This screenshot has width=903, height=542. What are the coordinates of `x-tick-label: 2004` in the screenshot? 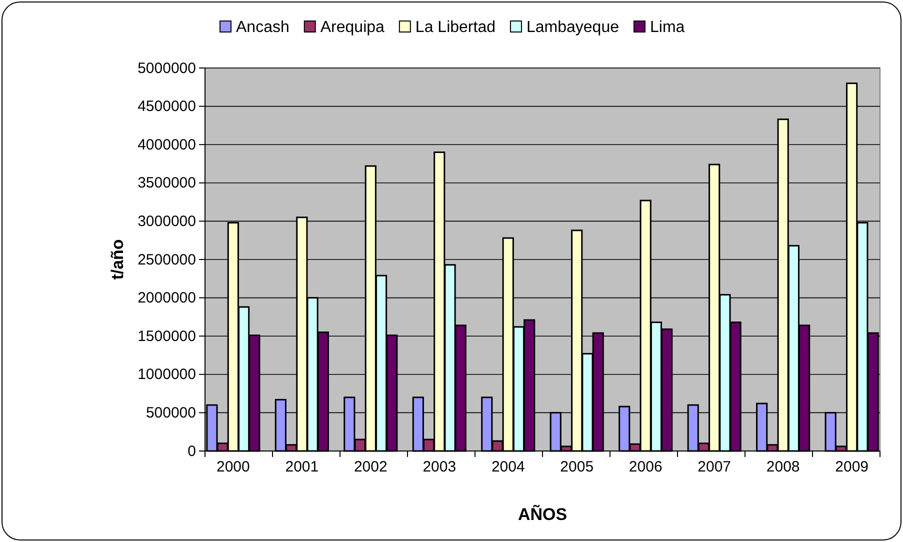 It's located at (508, 467).